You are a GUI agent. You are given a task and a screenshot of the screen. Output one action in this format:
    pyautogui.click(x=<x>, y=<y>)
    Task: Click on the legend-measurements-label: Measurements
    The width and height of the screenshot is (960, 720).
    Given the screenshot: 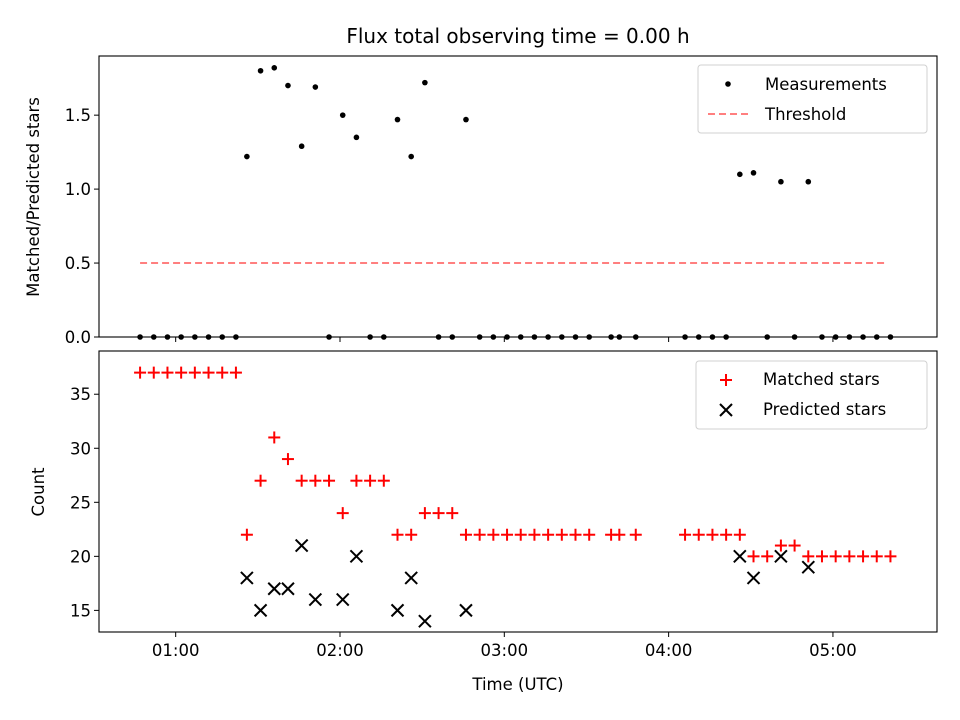 What is the action you would take?
    pyautogui.click(x=826, y=84)
    